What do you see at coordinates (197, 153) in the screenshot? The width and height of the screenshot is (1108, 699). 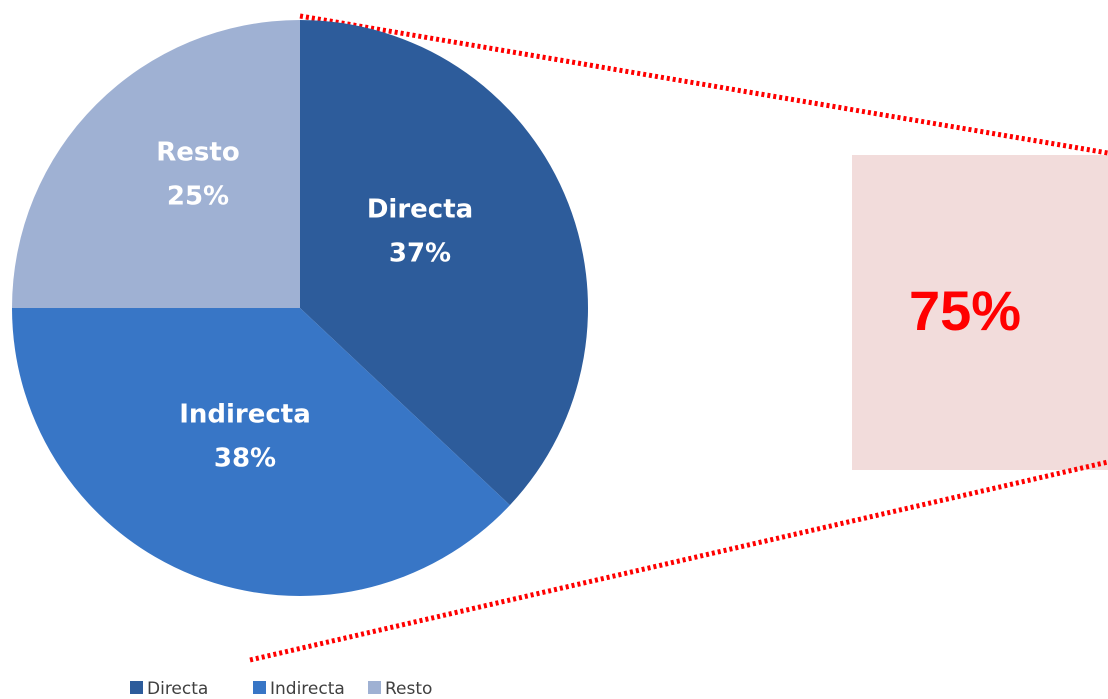 I see `slice-category-label: Resto` at bounding box center [197, 153].